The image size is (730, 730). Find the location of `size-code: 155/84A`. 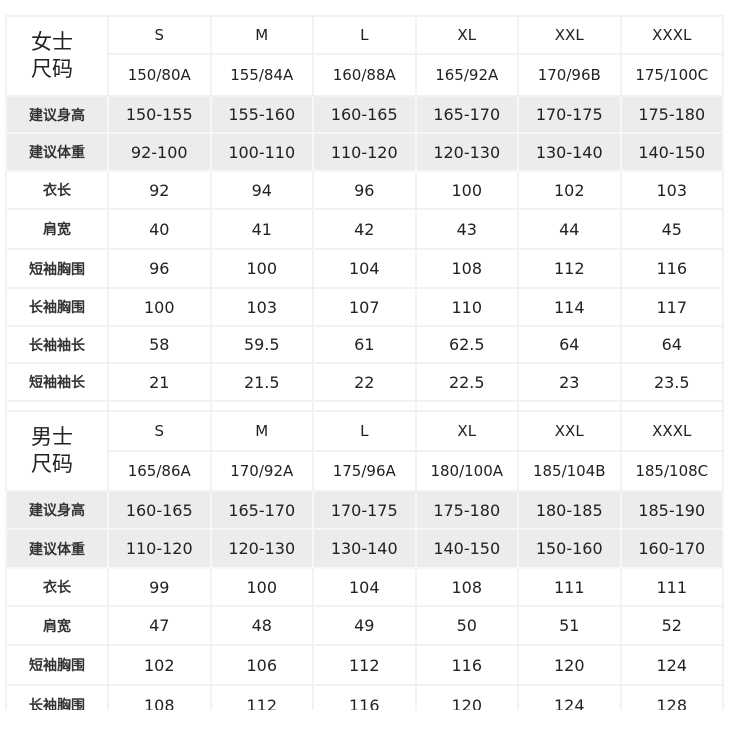

size-code: 155/84A is located at coordinates (261, 75).